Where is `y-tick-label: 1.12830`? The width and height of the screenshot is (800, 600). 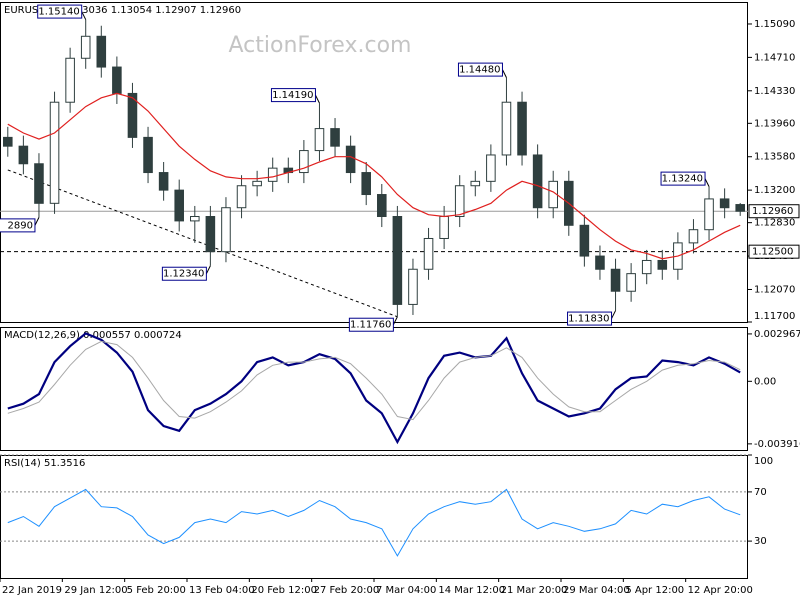
y-tick-label: 1.12830 is located at coordinates (774, 223).